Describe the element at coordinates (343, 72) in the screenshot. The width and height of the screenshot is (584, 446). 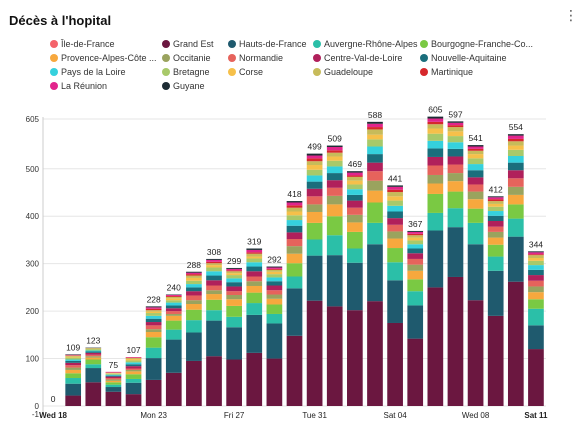
I see `legend-item: Guadeloupe` at that location.